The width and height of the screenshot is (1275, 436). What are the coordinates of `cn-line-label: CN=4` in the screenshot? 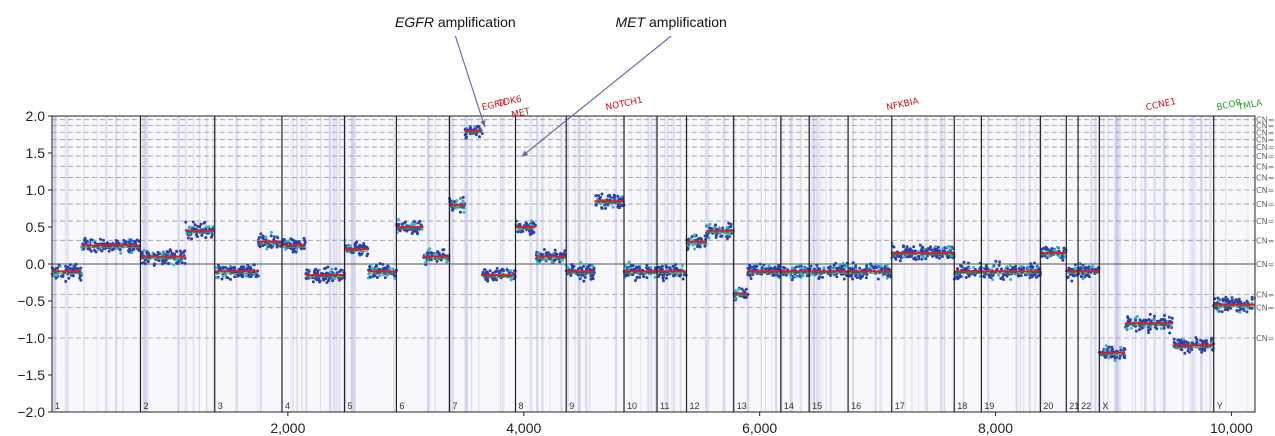 It's located at (1265, 204).